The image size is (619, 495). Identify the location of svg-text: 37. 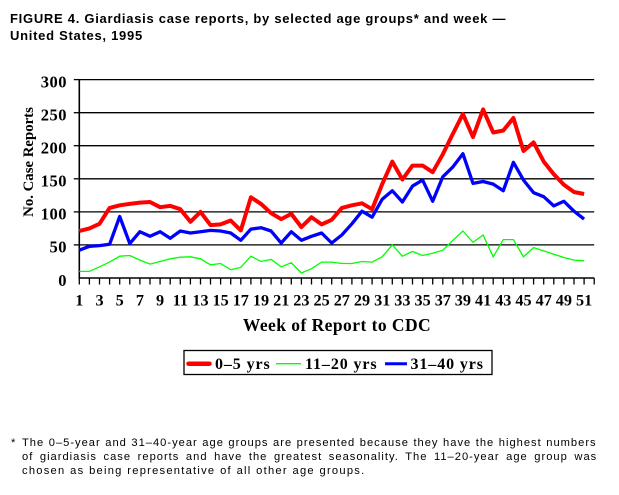
(443, 301).